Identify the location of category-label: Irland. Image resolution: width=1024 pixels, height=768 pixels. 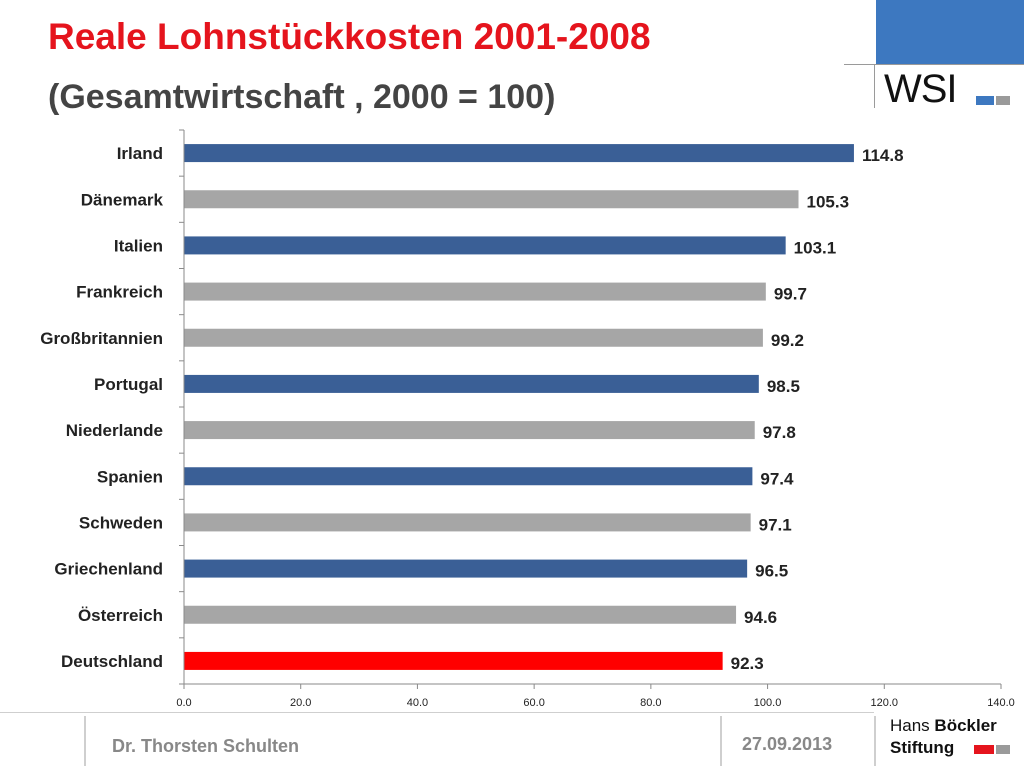
(140, 153).